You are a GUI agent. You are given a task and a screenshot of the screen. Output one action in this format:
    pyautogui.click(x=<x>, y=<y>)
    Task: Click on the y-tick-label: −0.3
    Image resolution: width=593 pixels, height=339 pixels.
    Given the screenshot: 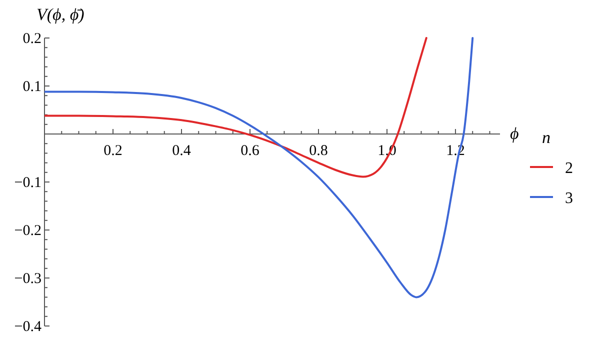 What is the action you would take?
    pyautogui.click(x=28, y=279)
    